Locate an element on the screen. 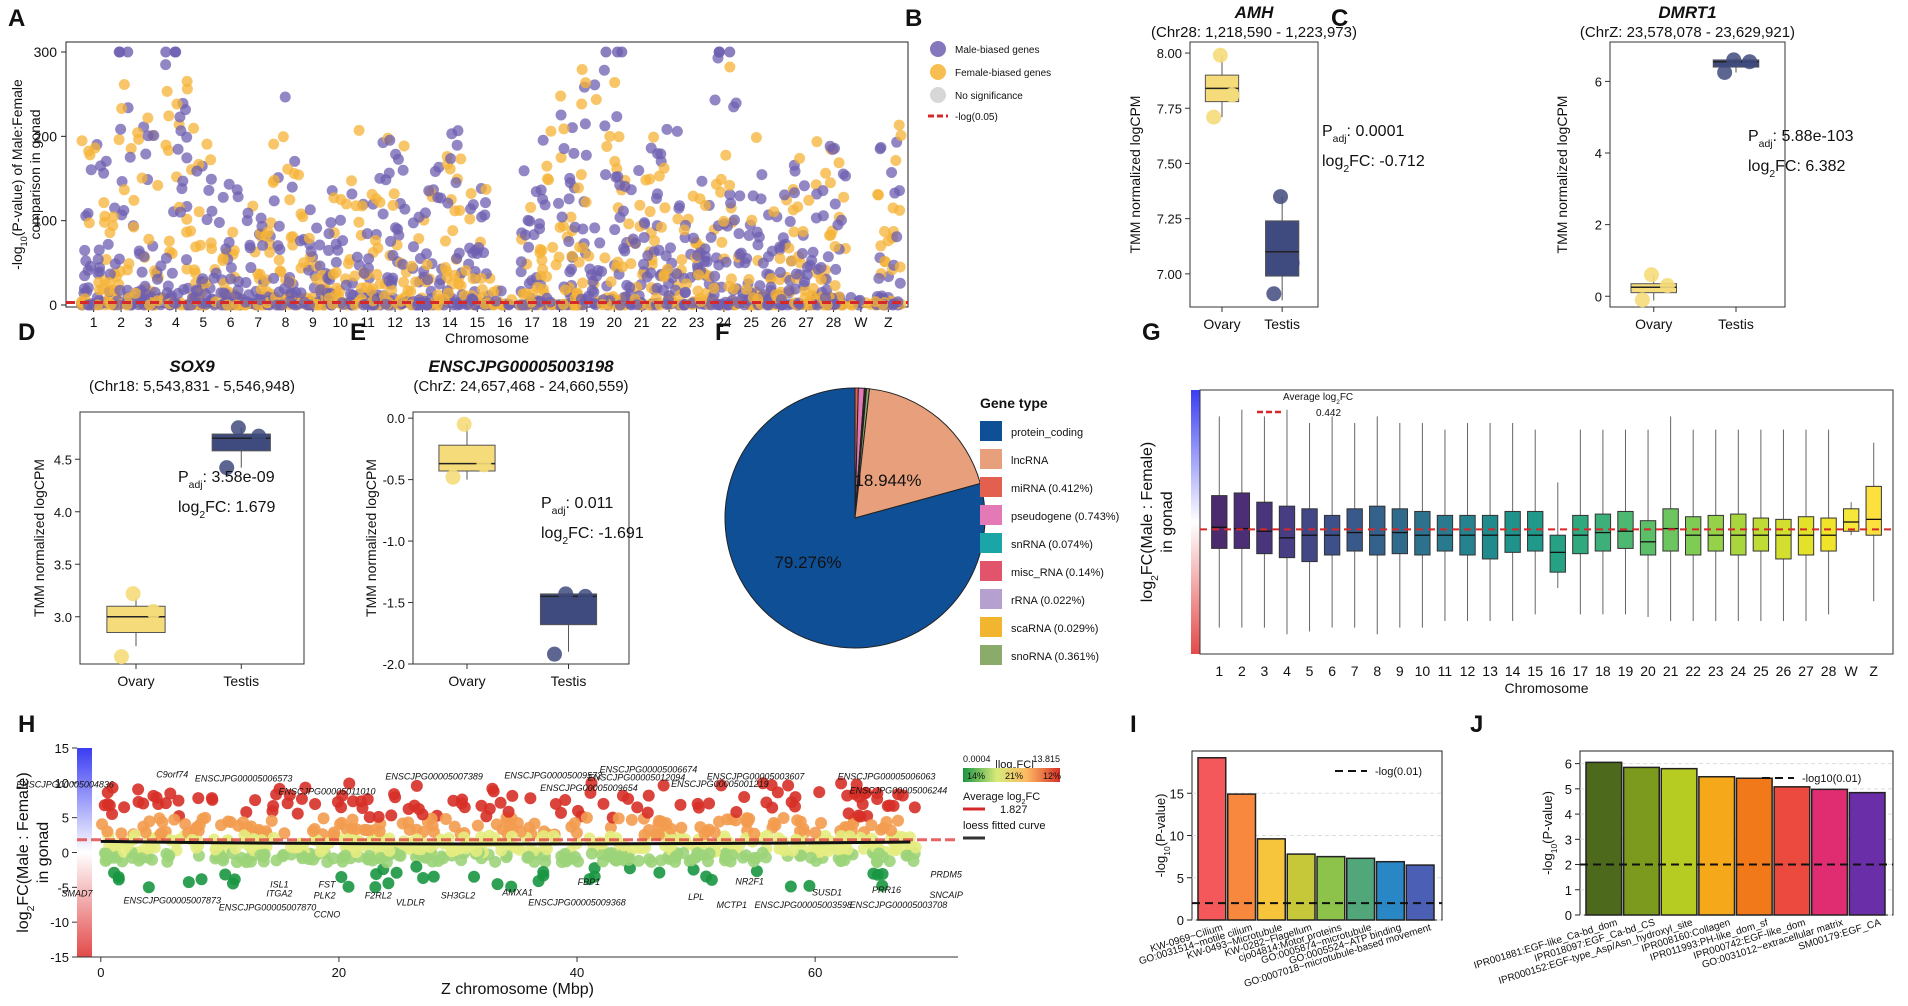 This screenshot has height=1006, width=1908. y-tick-label: 4 is located at coordinates (1568, 814).